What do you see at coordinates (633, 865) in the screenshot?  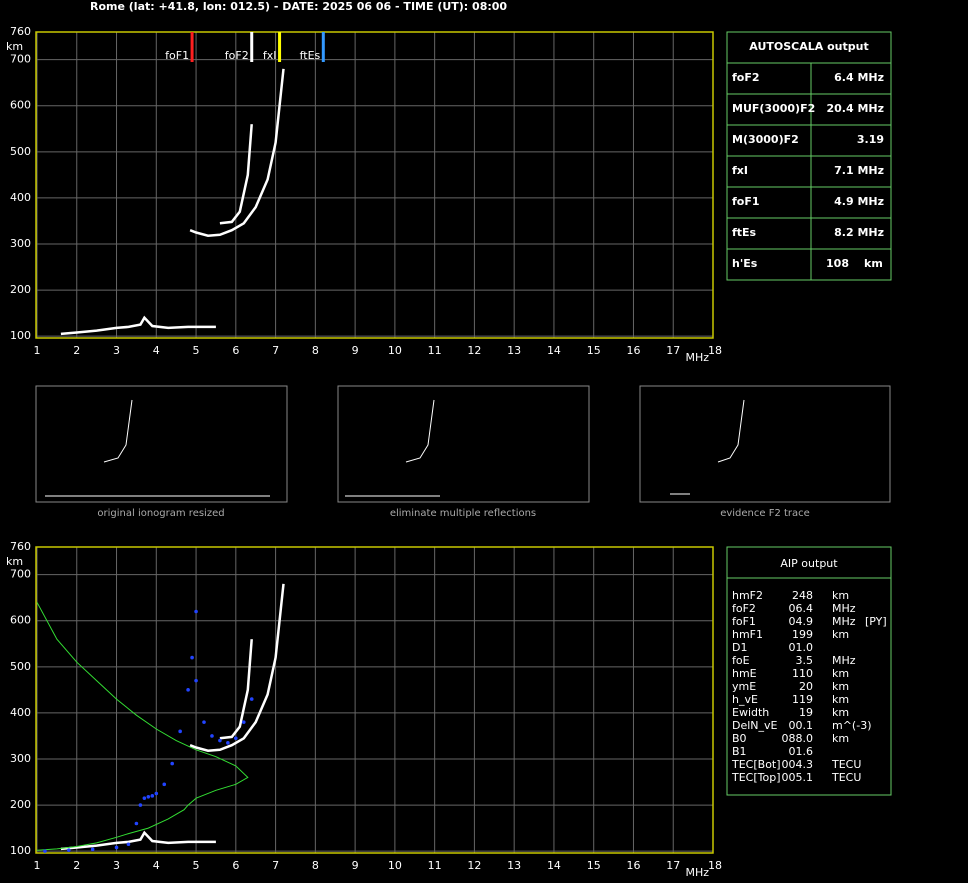 I see `x-tick-label: 16` at bounding box center [633, 865].